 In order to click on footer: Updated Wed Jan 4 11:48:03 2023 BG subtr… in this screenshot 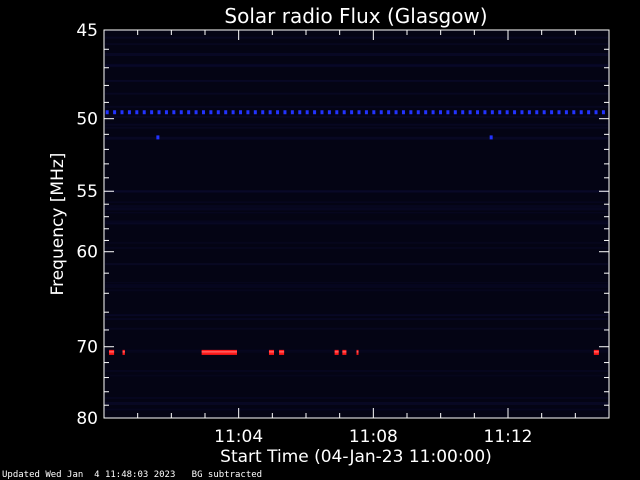, I will do `click(132, 475)`.